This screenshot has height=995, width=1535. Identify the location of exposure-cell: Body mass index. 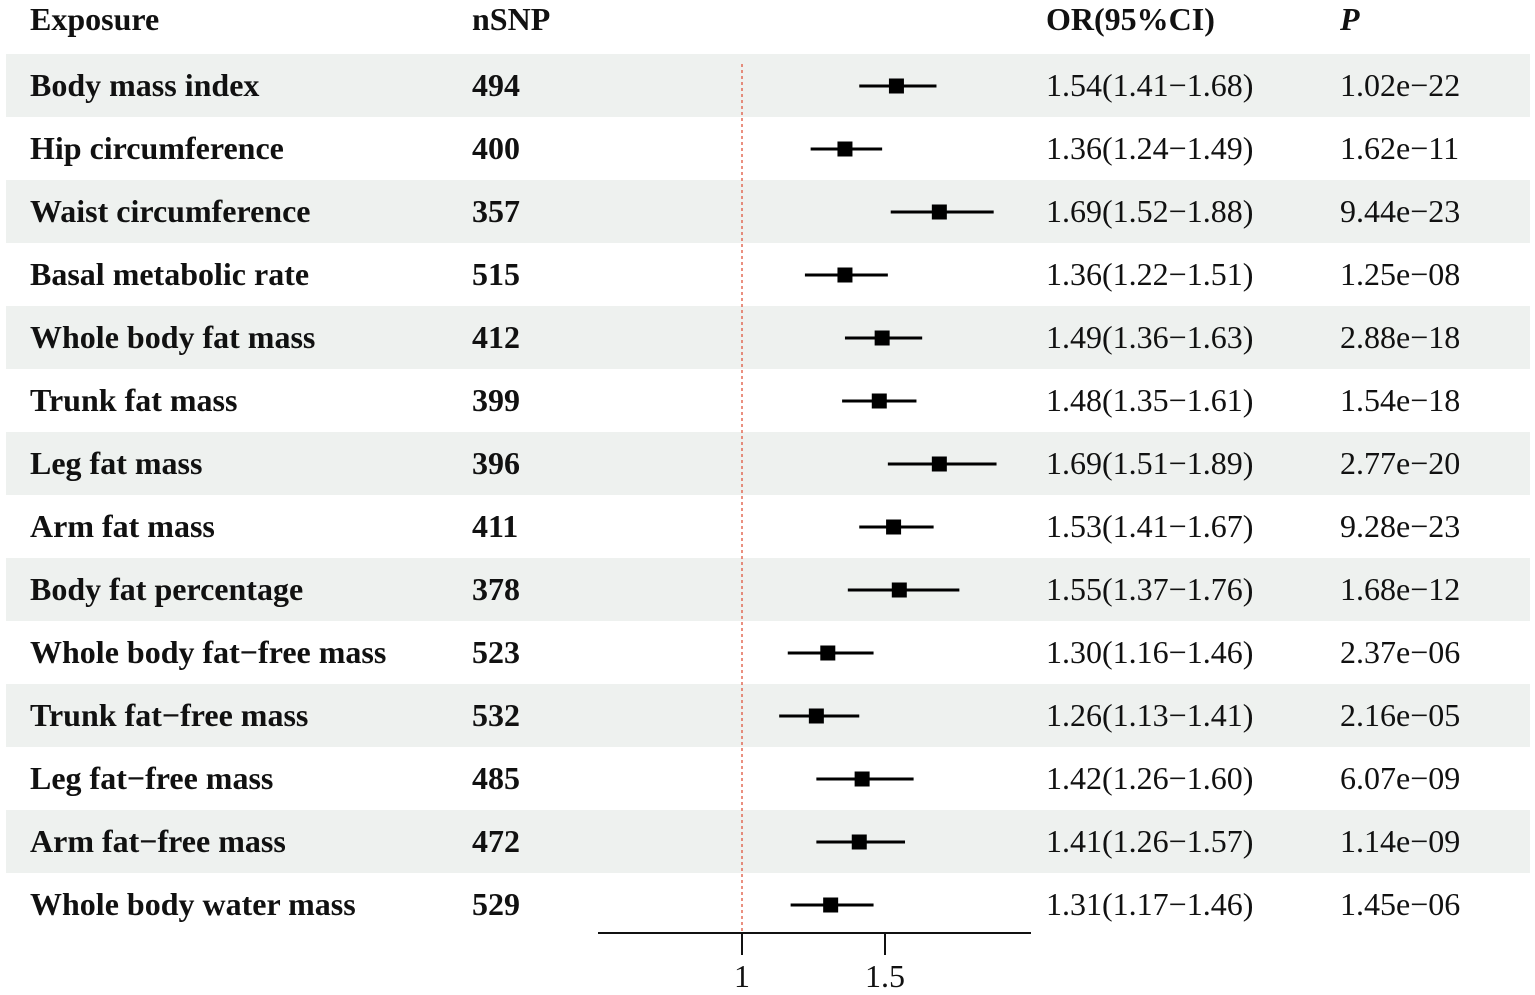
(145, 85).